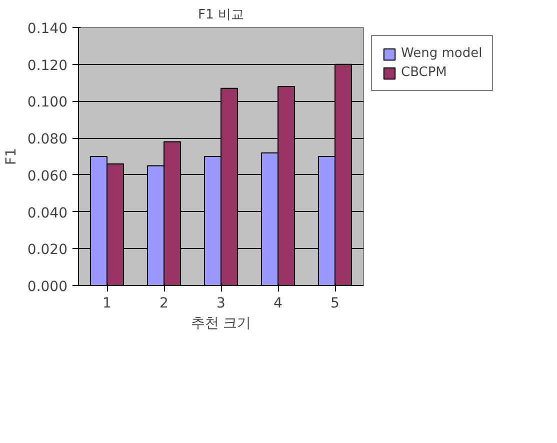 This screenshot has height=443, width=557. What do you see at coordinates (441, 53) in the screenshot?
I see `legend-label: Weng model` at bounding box center [441, 53].